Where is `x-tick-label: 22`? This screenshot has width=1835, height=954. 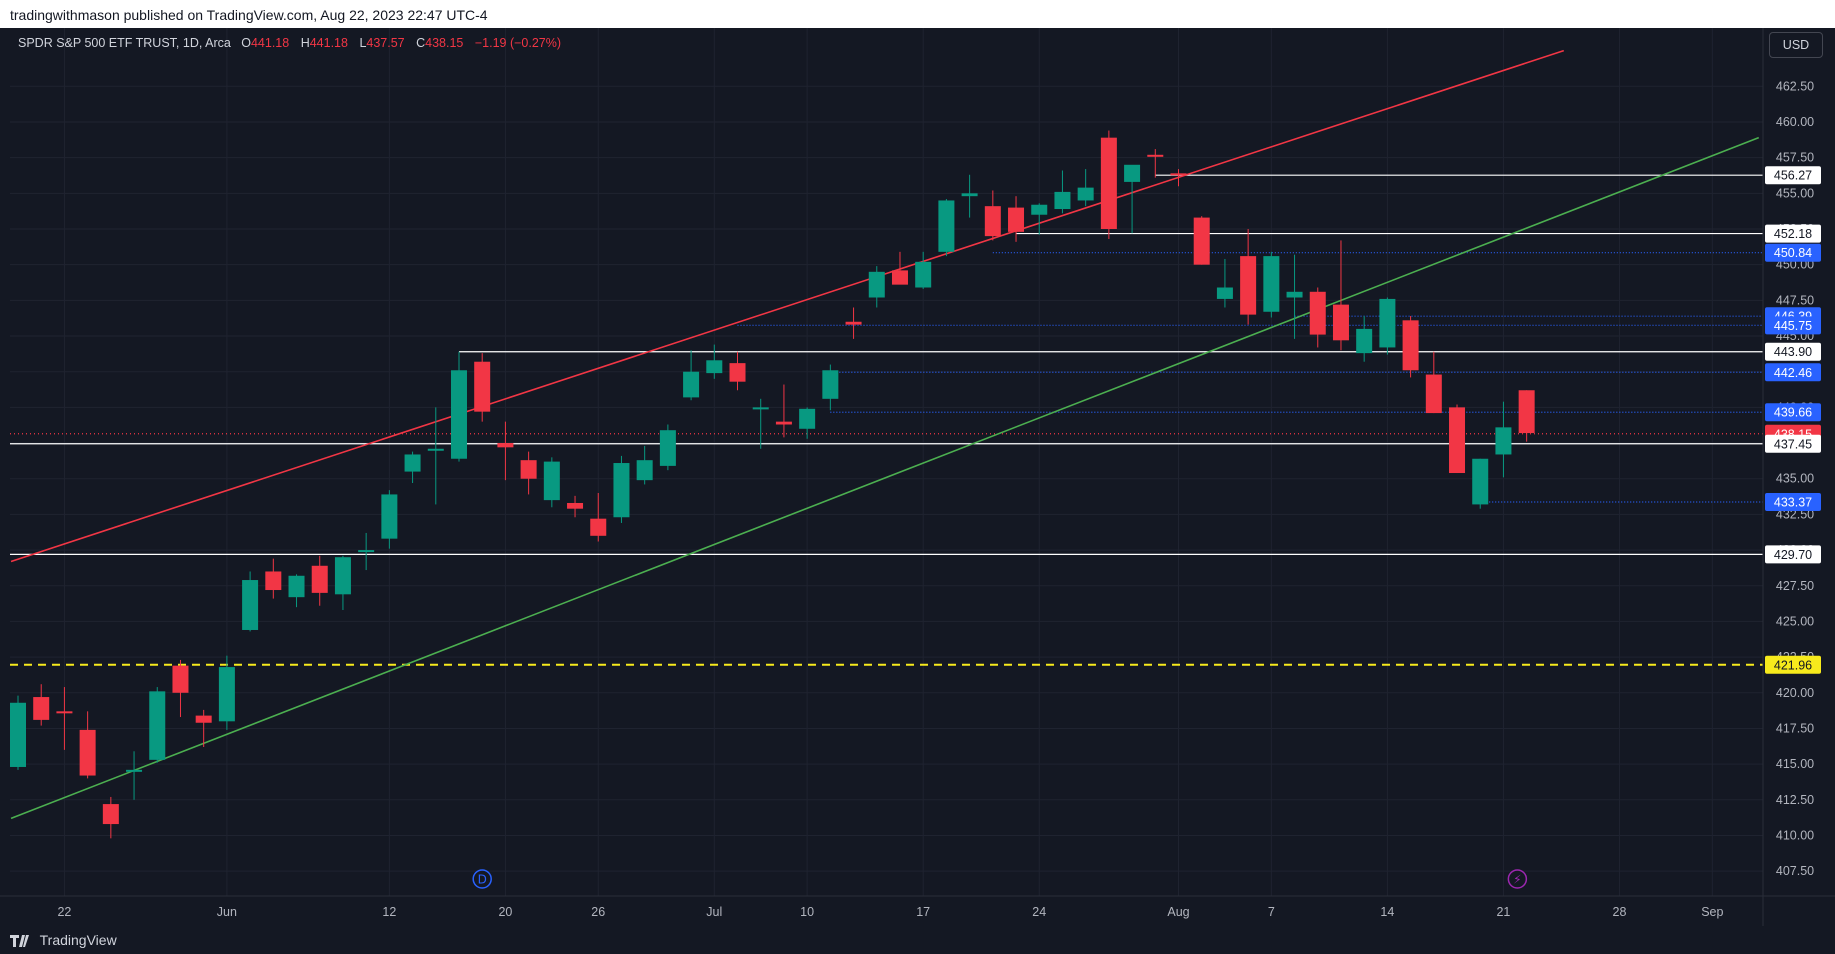 x-tick-label: 22 is located at coordinates (64, 912).